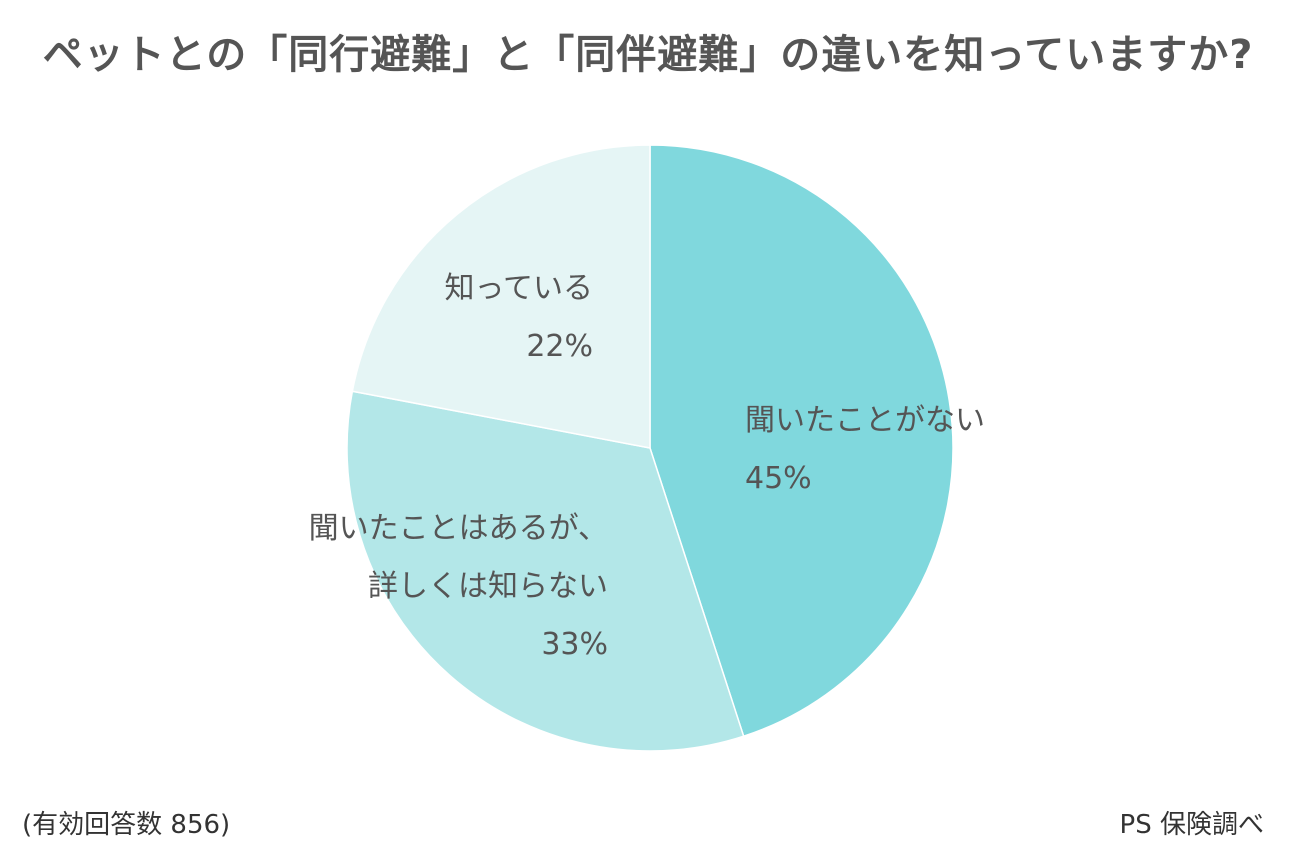 The image size is (1296, 866). Describe the element at coordinates (648, 55) in the screenshot. I see `chart-title: ペットとの「同行避難」と「同伴避難」の違いを知っていますか?` at that location.